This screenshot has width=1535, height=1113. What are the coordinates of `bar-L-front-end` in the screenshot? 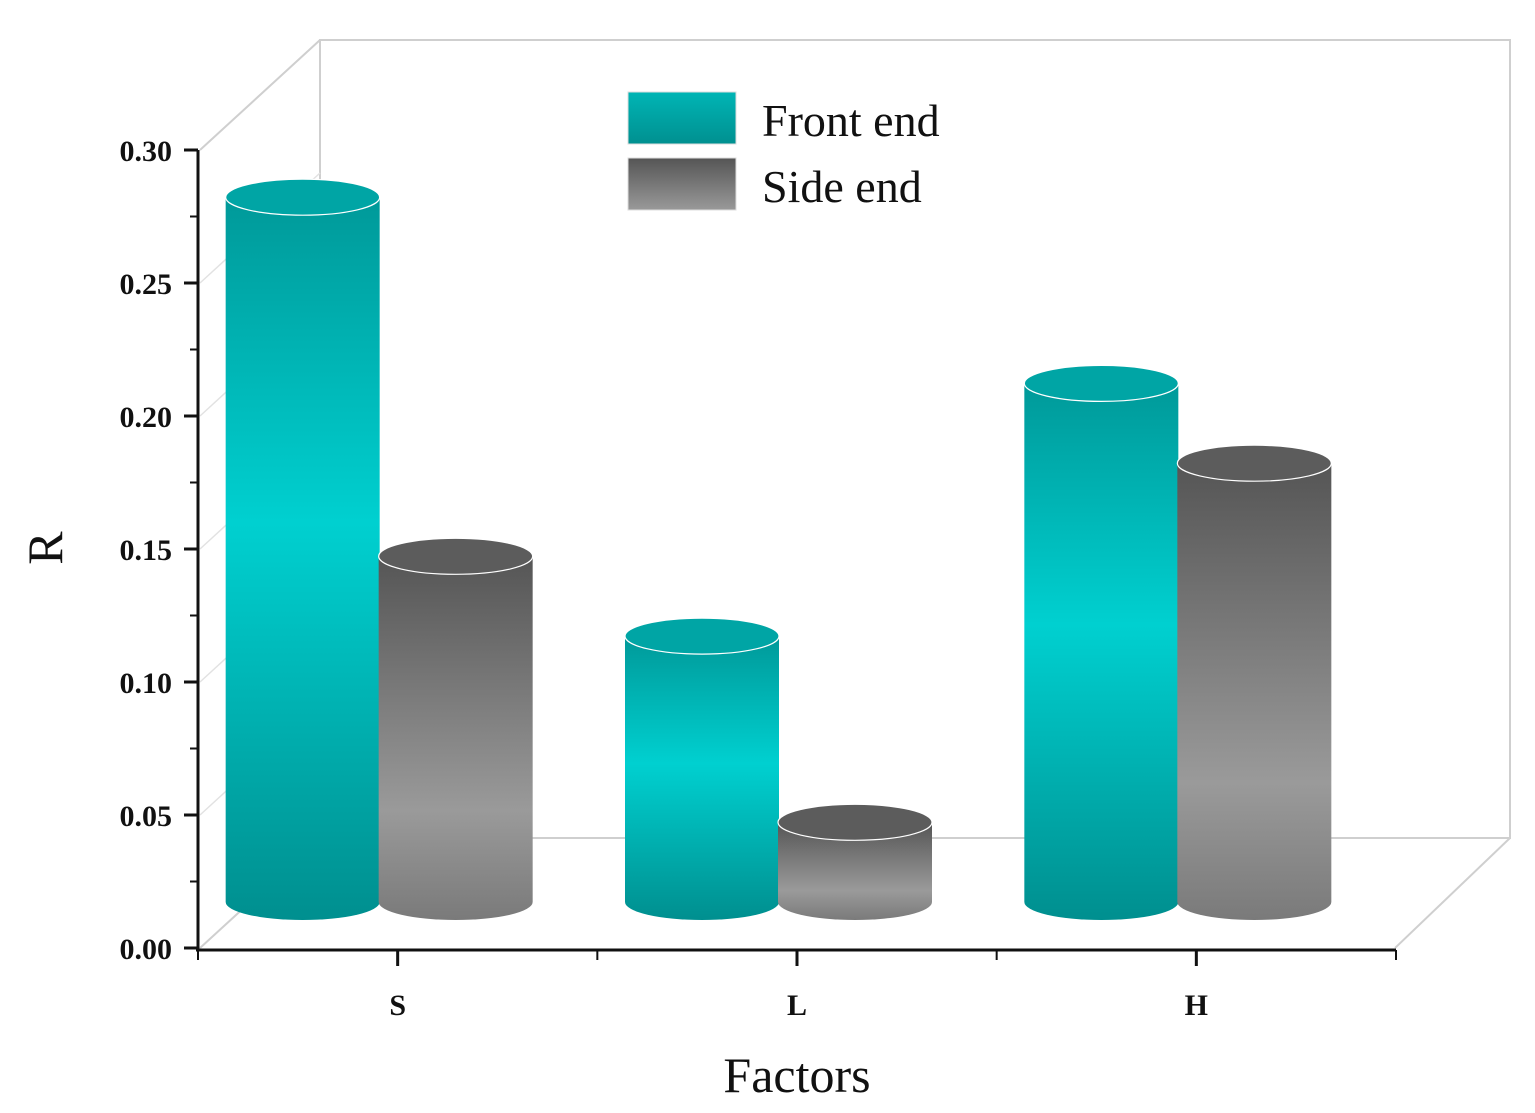 It's located at (702, 768).